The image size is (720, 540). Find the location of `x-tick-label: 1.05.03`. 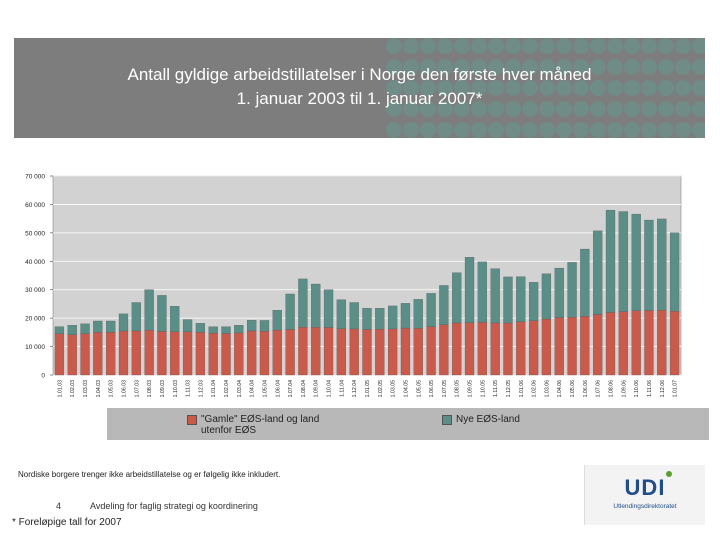

x-tick-label: 1.05.03 is located at coordinates (112, 388).